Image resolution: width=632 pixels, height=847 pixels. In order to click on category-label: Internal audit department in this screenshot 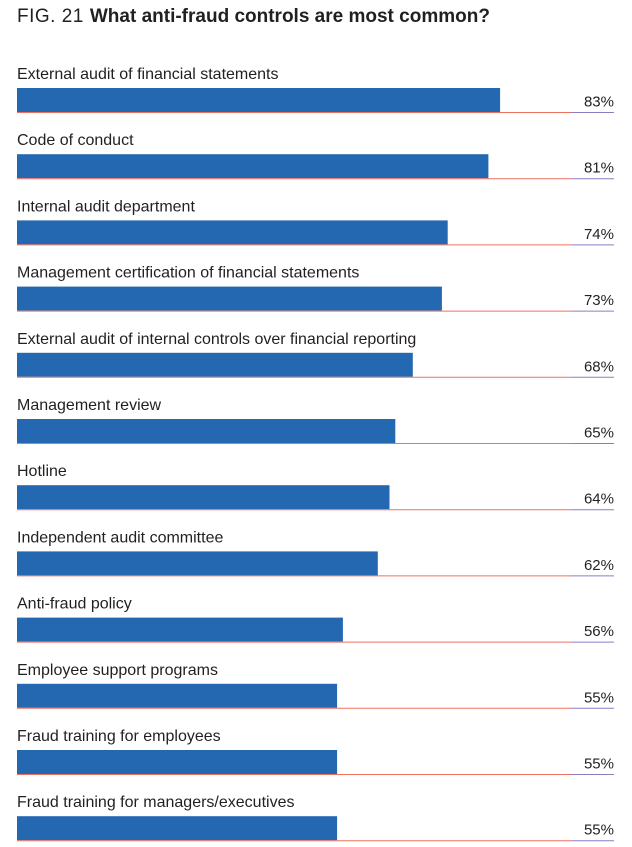, I will do `click(106, 206)`.